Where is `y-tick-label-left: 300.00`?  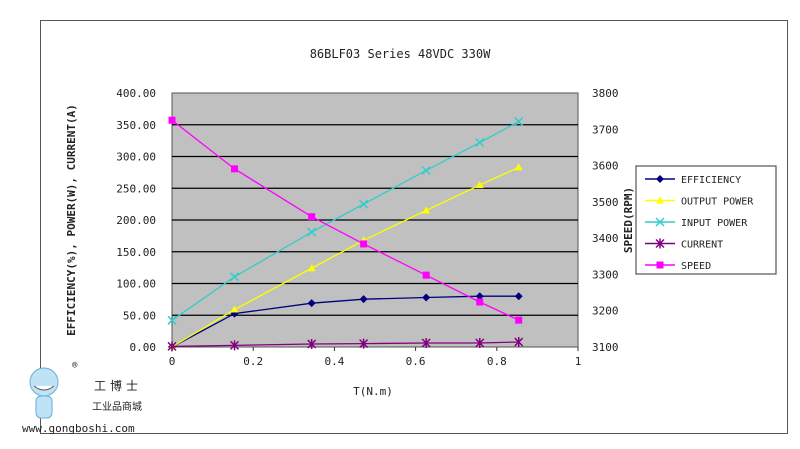
y-tick-label-left: 300.00 is located at coordinates (136, 157).